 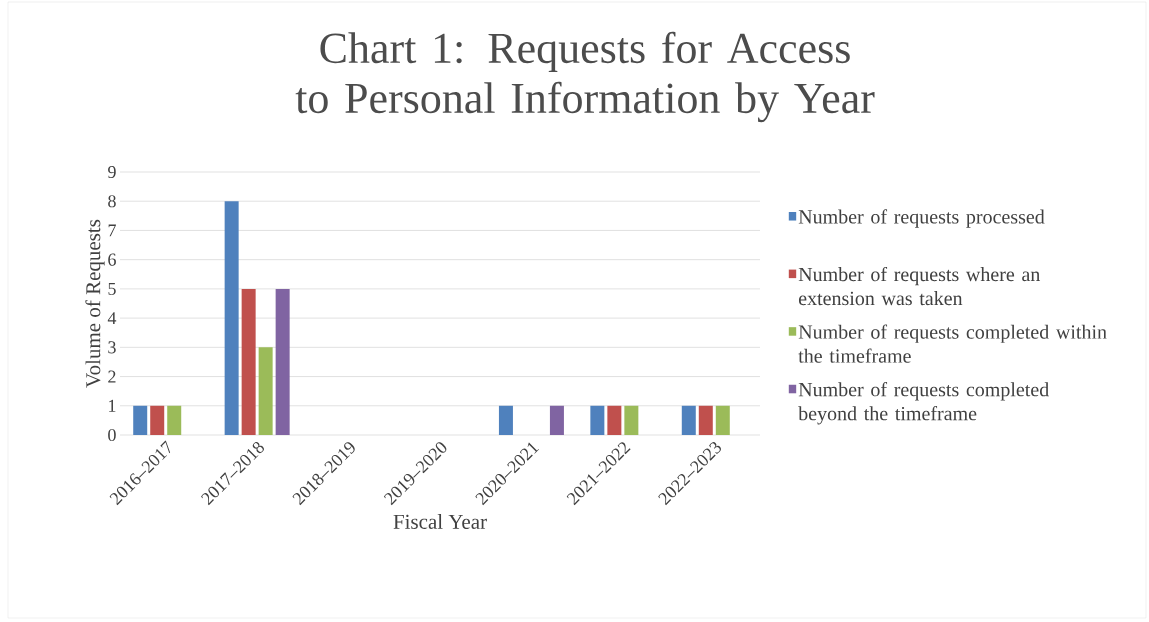 I want to click on y-tick-label: 4, so click(x=112, y=318).